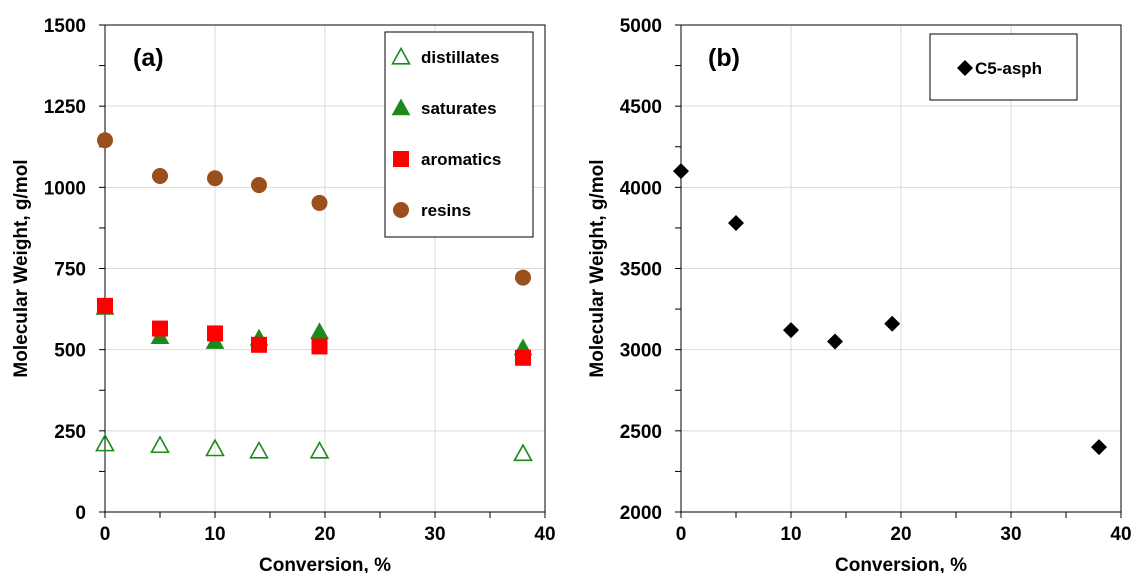 This screenshot has width=1140, height=573. I want to click on legend-marker-aromatics, so click(401, 159).